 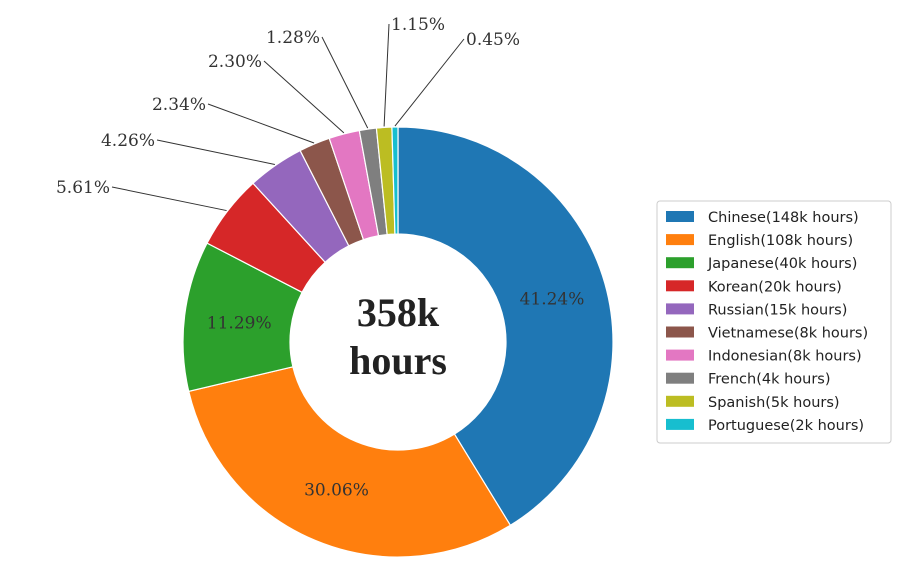 I want to click on pct-label-6: 2.30%, so click(x=235, y=62).